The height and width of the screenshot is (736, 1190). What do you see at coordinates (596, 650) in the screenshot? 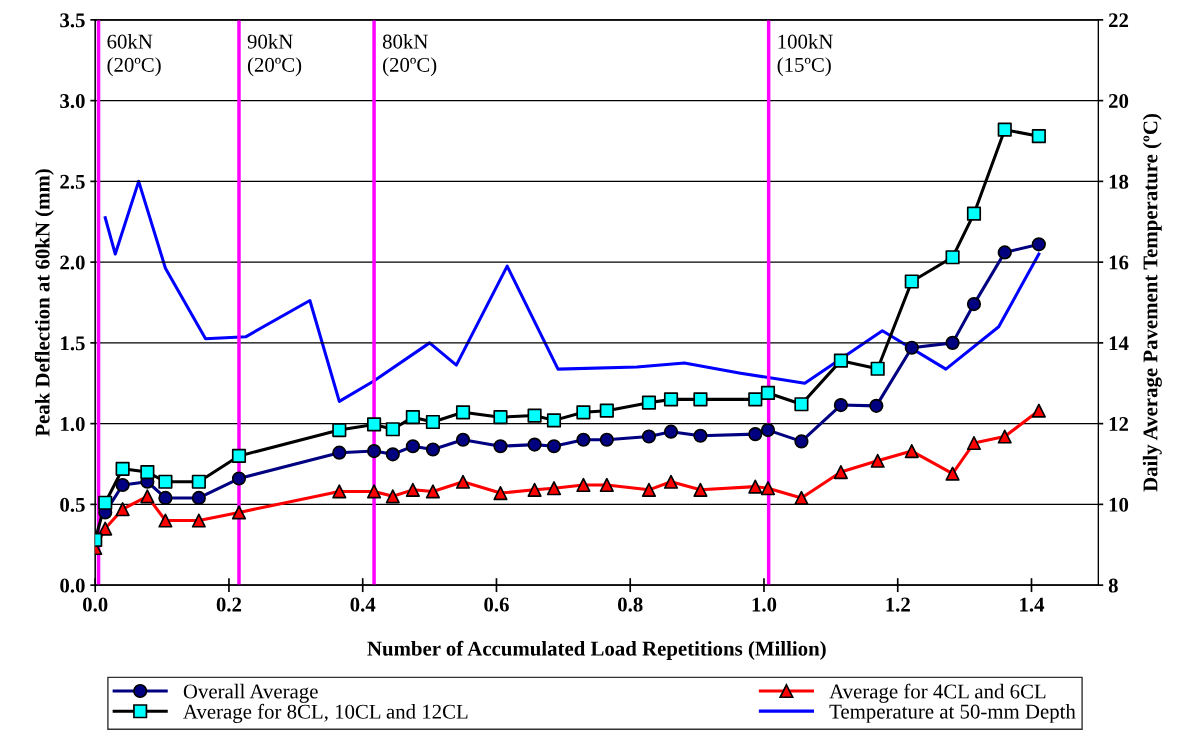
I see `x-axis-title: Number of Accumulated Load Repetitions (Million)` at bounding box center [596, 650].